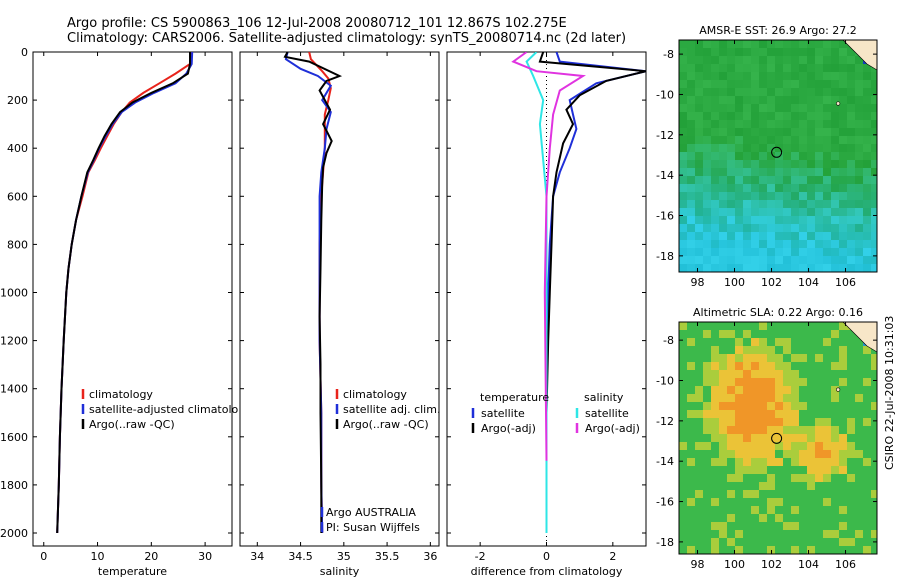  I want to click on y-tick-label: -18, so click(665, 542).